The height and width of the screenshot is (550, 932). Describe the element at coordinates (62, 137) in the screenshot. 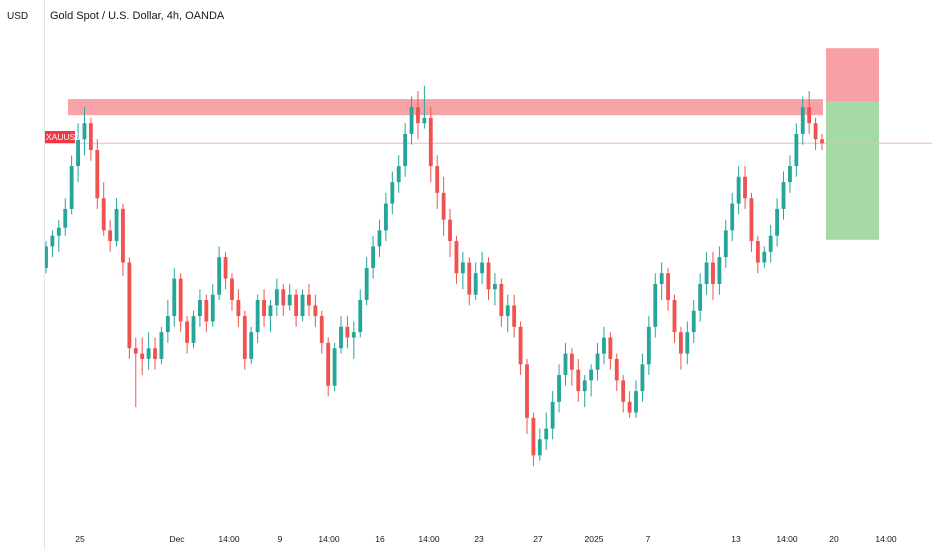

I see `symbol-tag: XAUUSD` at that location.